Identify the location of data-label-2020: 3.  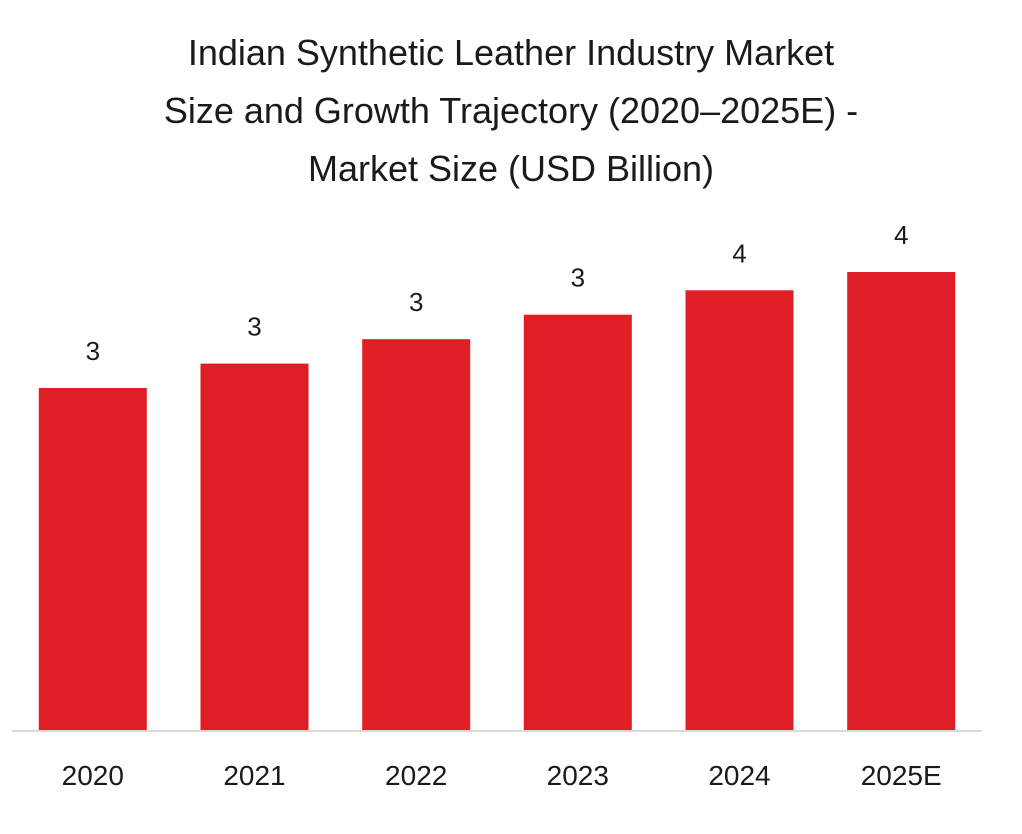
(93, 351).